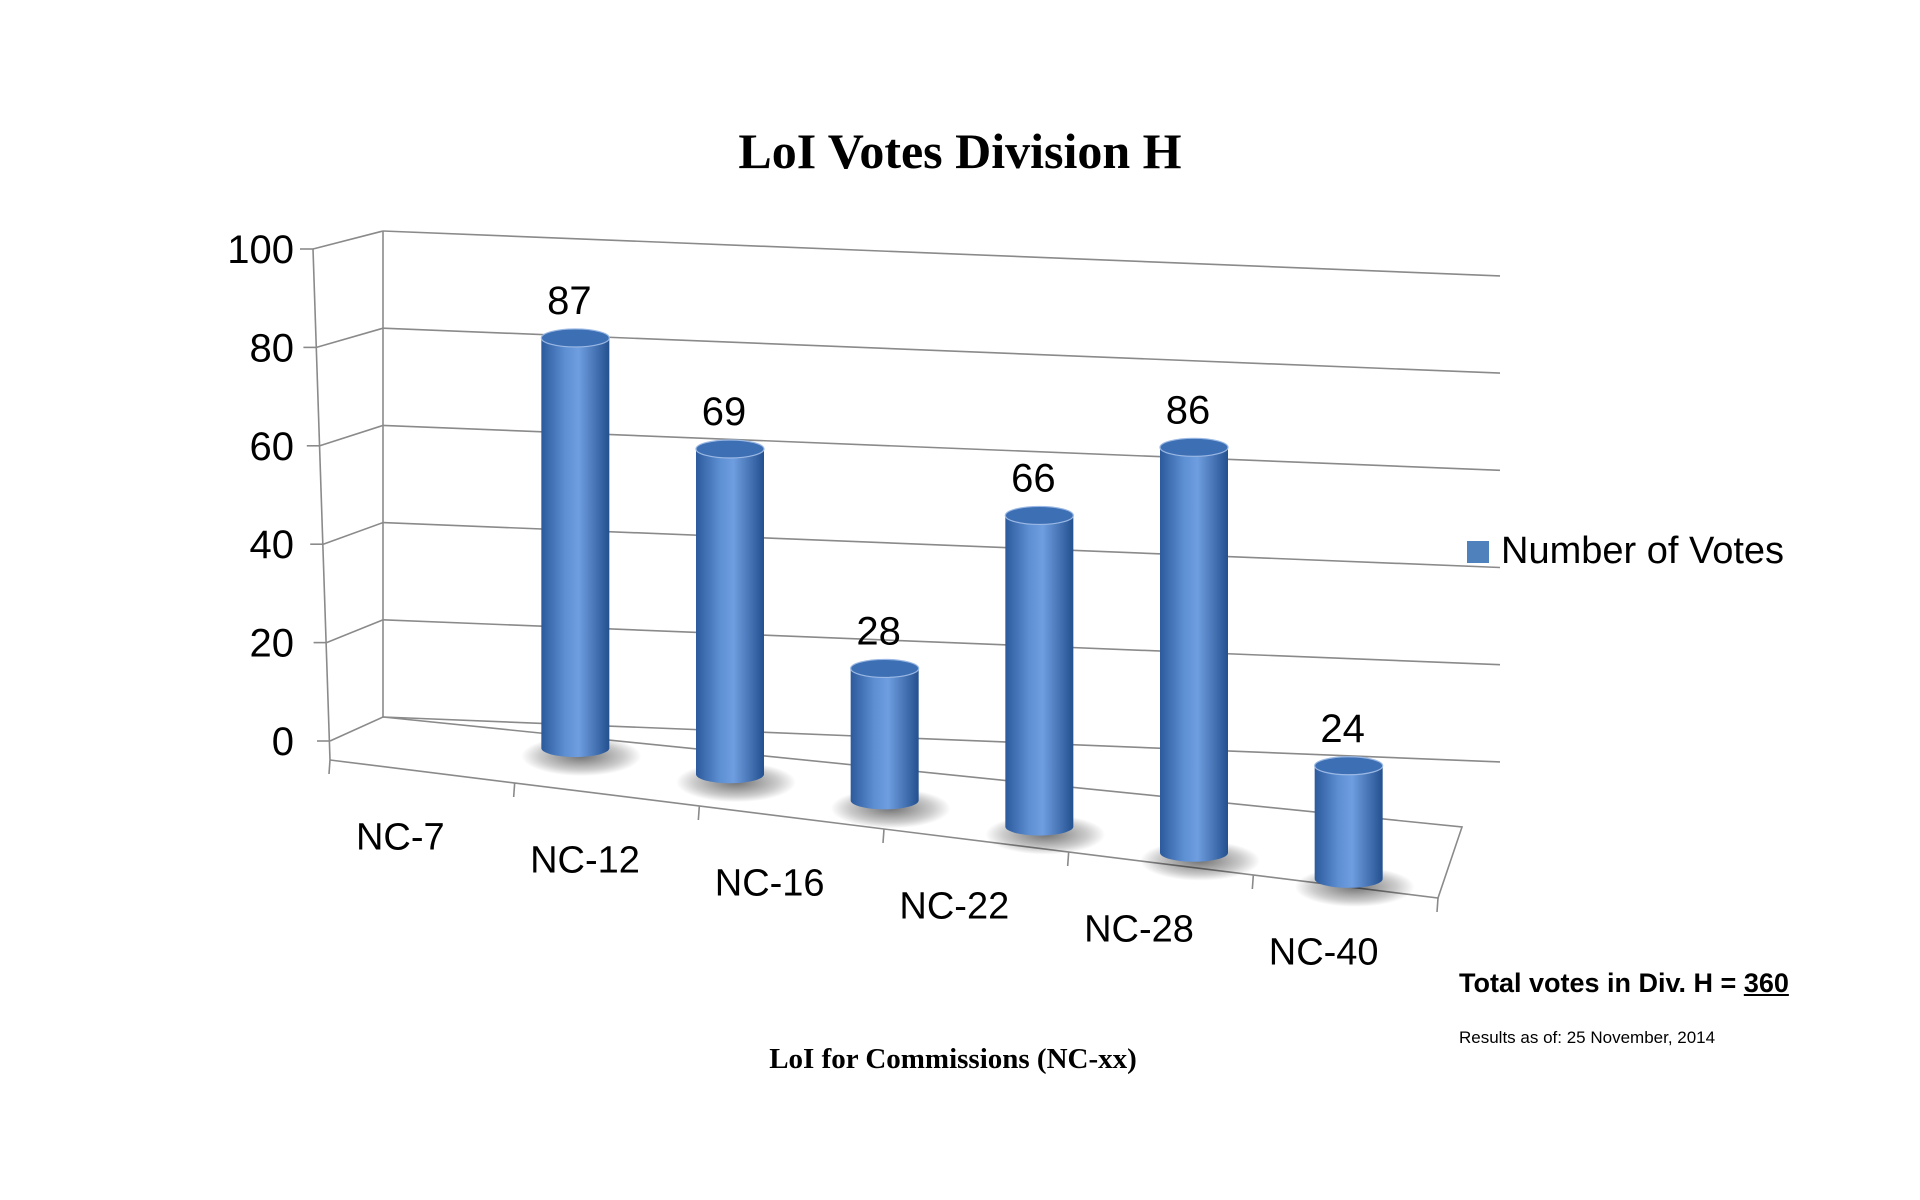  Describe the element at coordinates (770, 884) in the screenshot. I see `x-tick-label: NC-16` at that location.